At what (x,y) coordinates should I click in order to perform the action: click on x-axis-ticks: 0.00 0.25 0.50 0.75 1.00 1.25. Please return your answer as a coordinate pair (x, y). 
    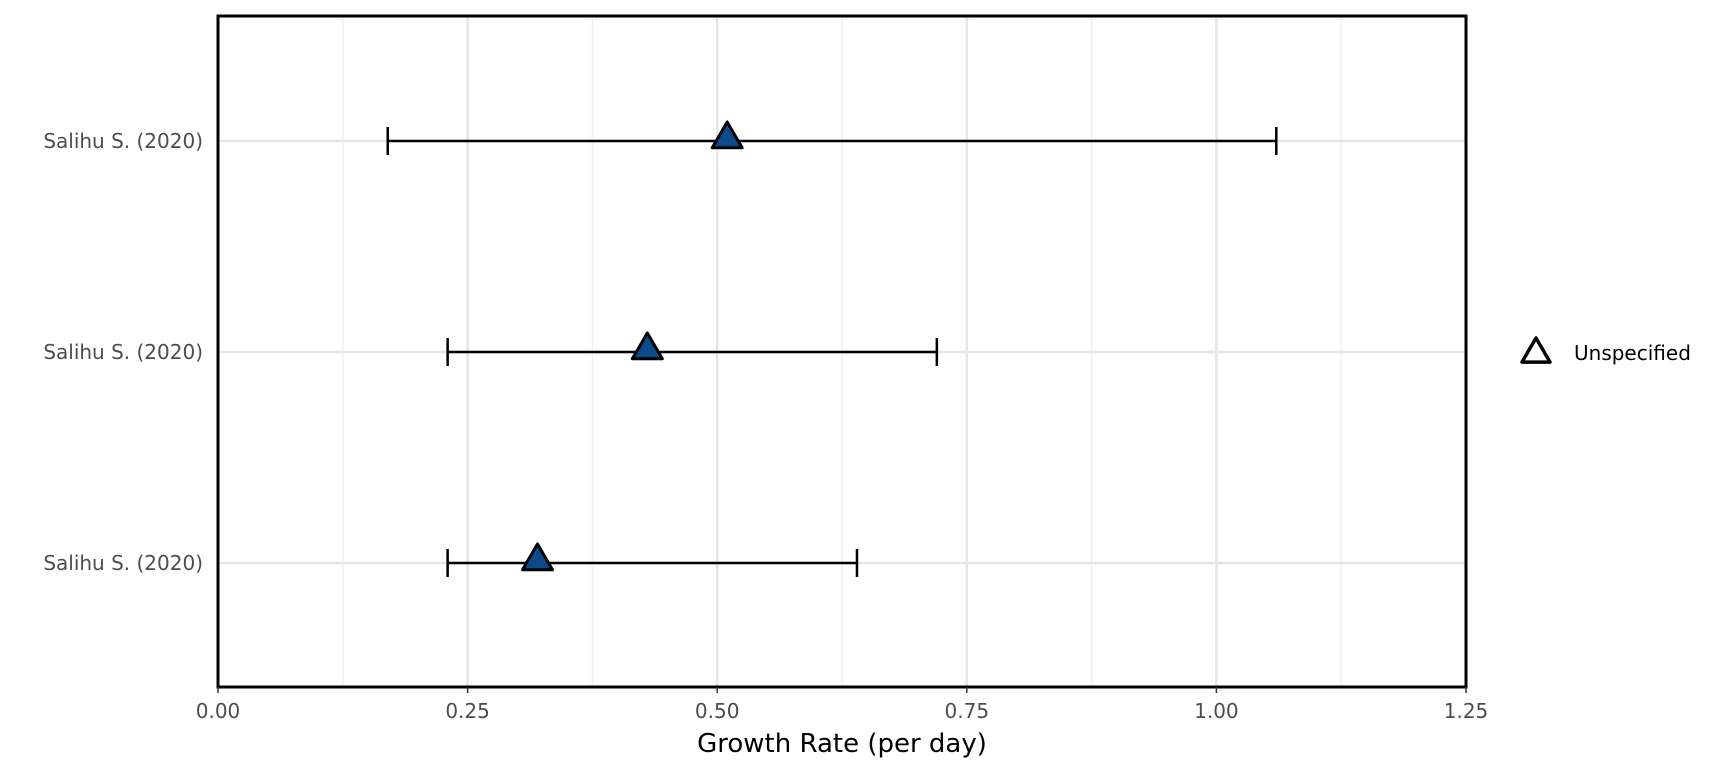
    Looking at the image, I should click on (842, 705).